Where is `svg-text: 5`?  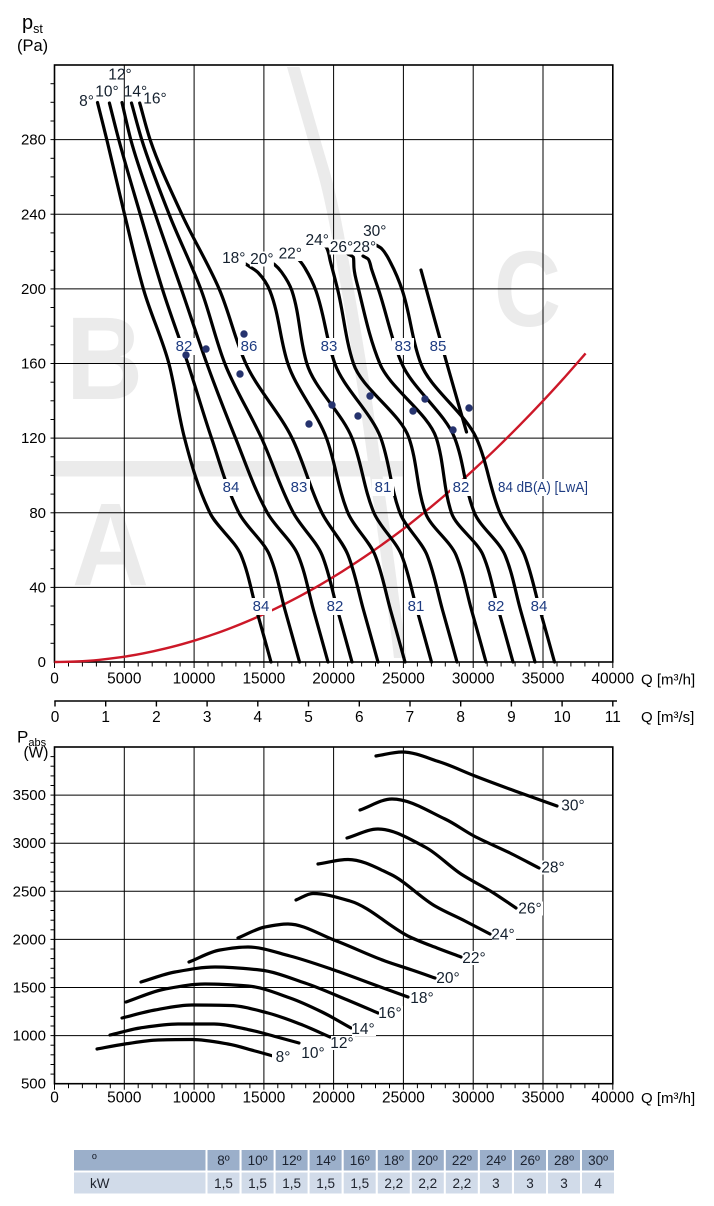
svg-text: 5 is located at coordinates (308, 717).